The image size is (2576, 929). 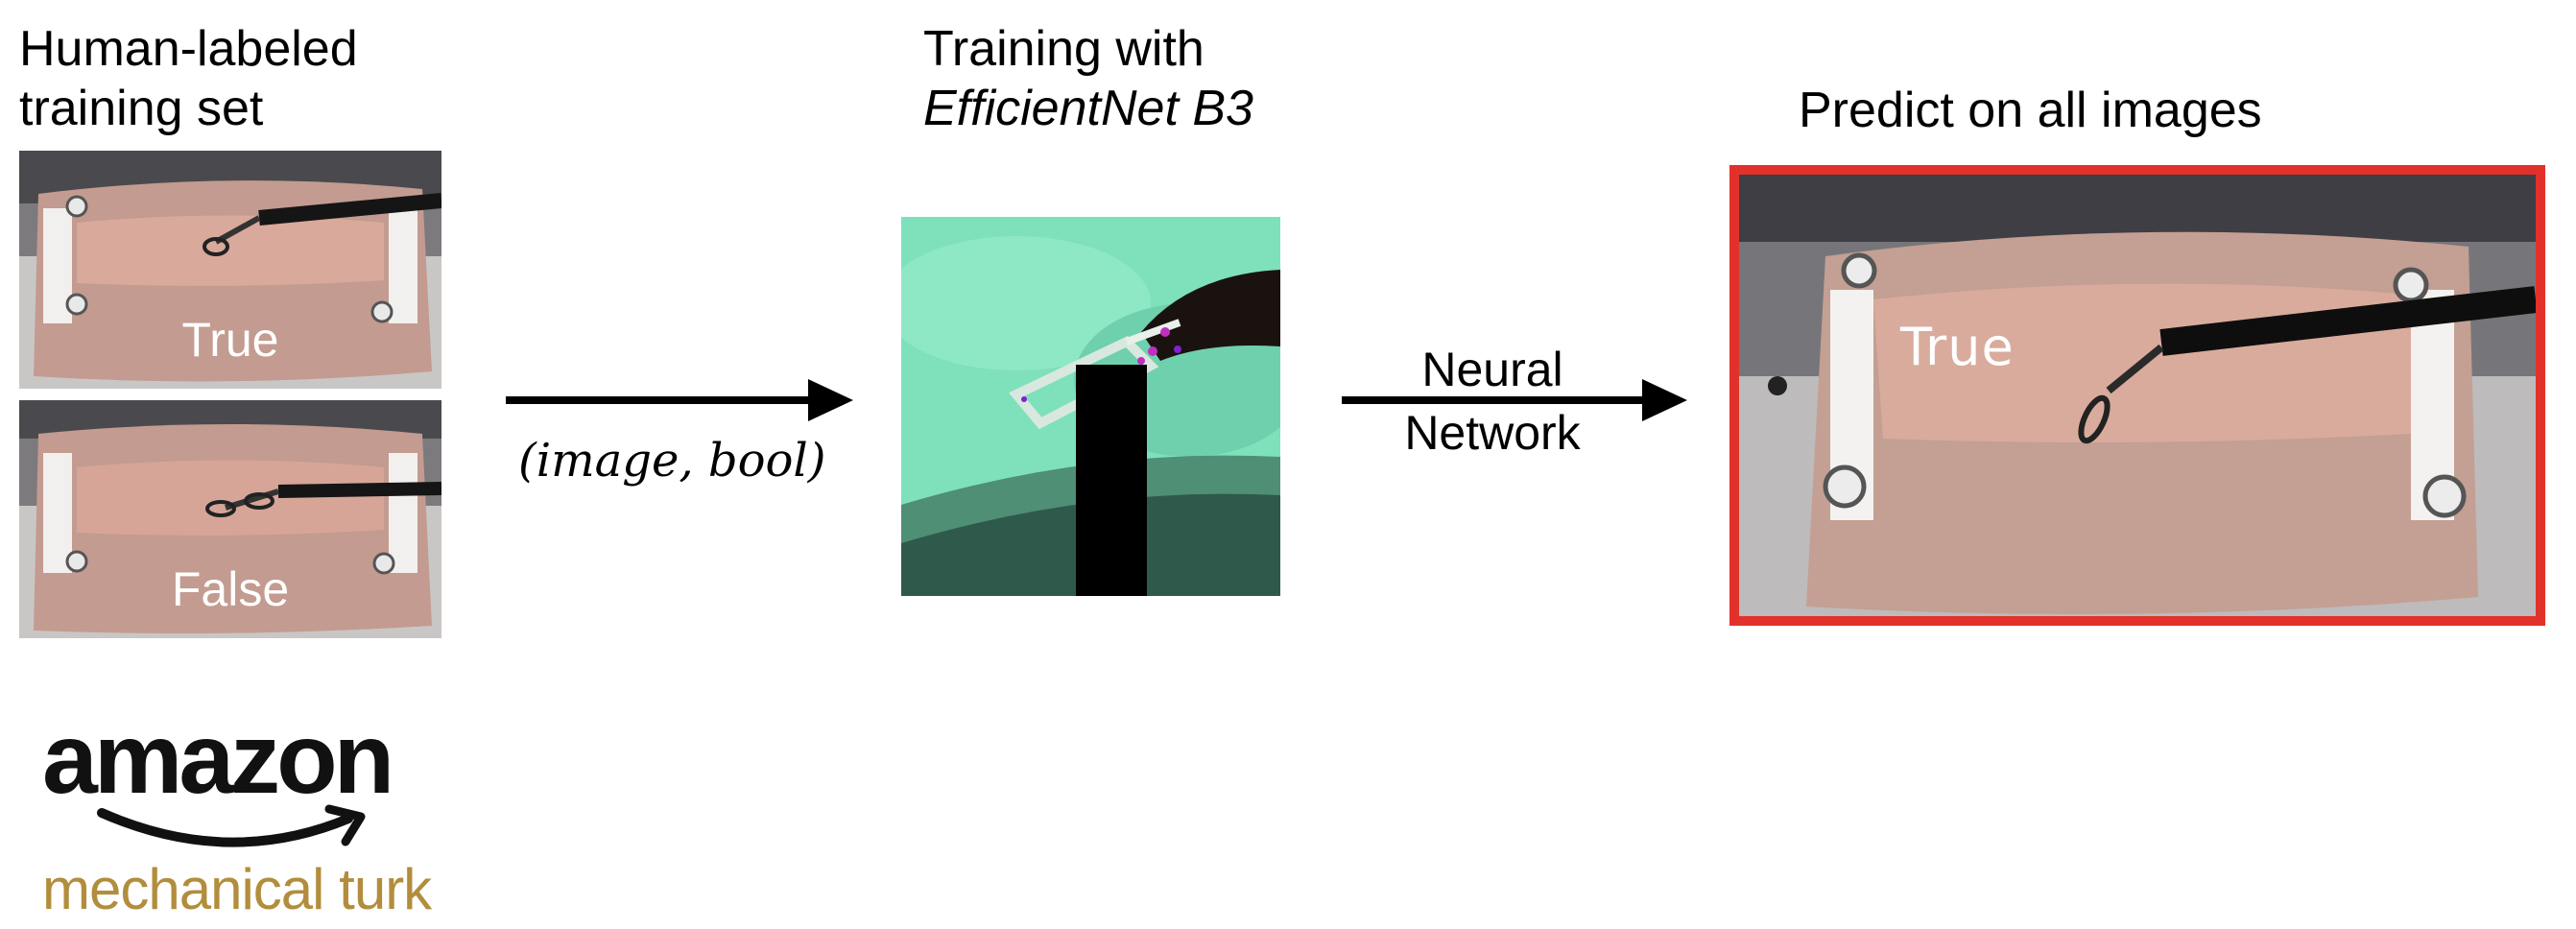 What do you see at coordinates (141, 108) in the screenshot?
I see `training-set-title-line2: training set` at bounding box center [141, 108].